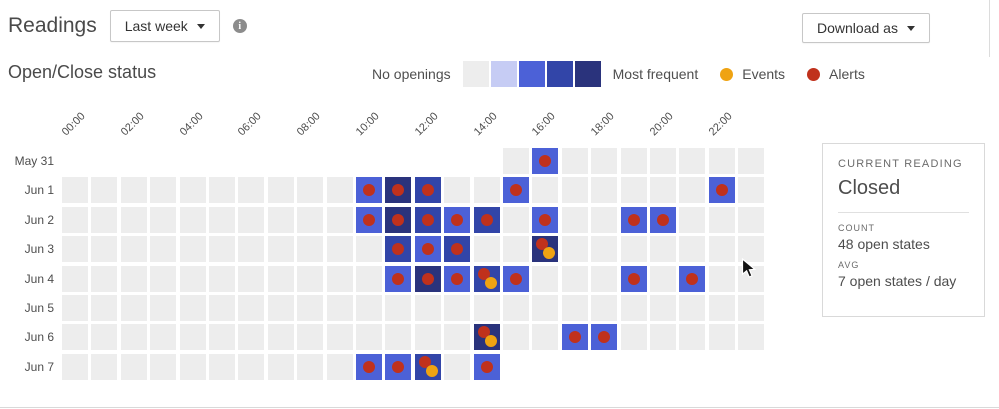 Image resolution: width=999 pixels, height=409 pixels. I want to click on info-icon, so click(239, 26).